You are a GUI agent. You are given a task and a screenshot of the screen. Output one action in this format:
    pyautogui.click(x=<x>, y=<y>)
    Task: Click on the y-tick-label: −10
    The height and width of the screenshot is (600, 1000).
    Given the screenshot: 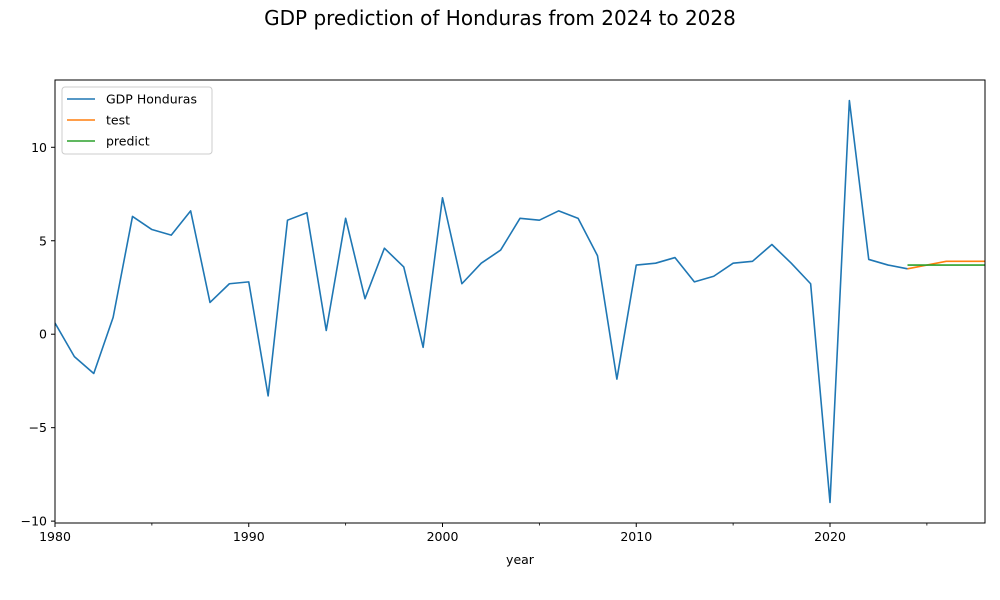 What is the action you would take?
    pyautogui.click(x=34, y=521)
    